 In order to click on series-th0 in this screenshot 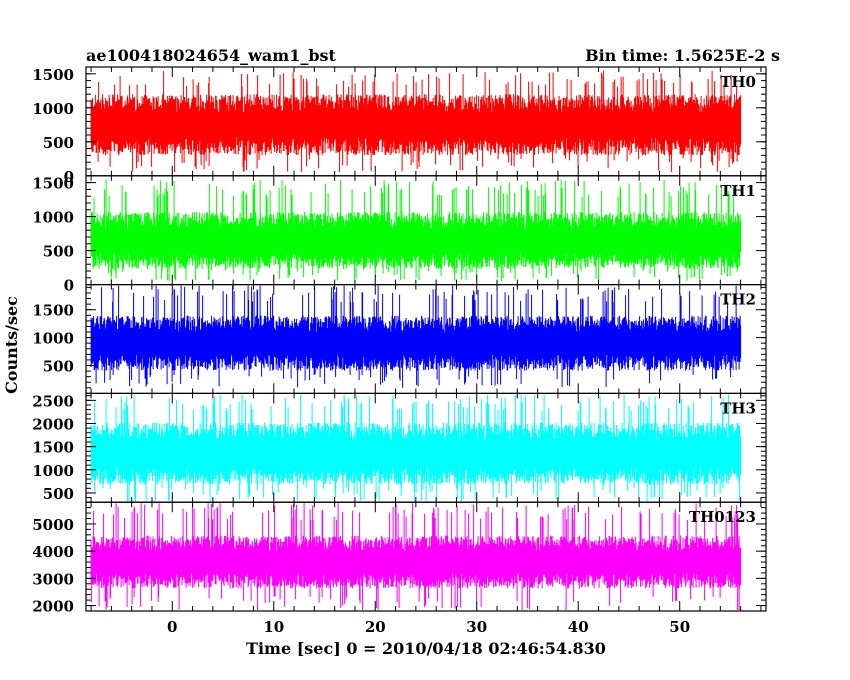, I will do `click(416, 121)`.